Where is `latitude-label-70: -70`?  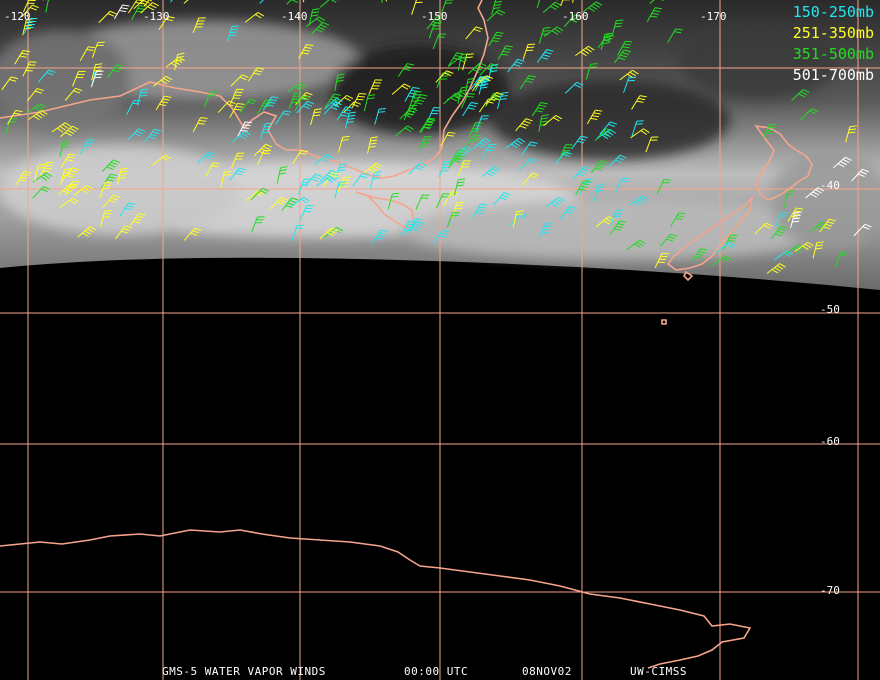 latitude-label-70: -70 is located at coordinates (830, 590).